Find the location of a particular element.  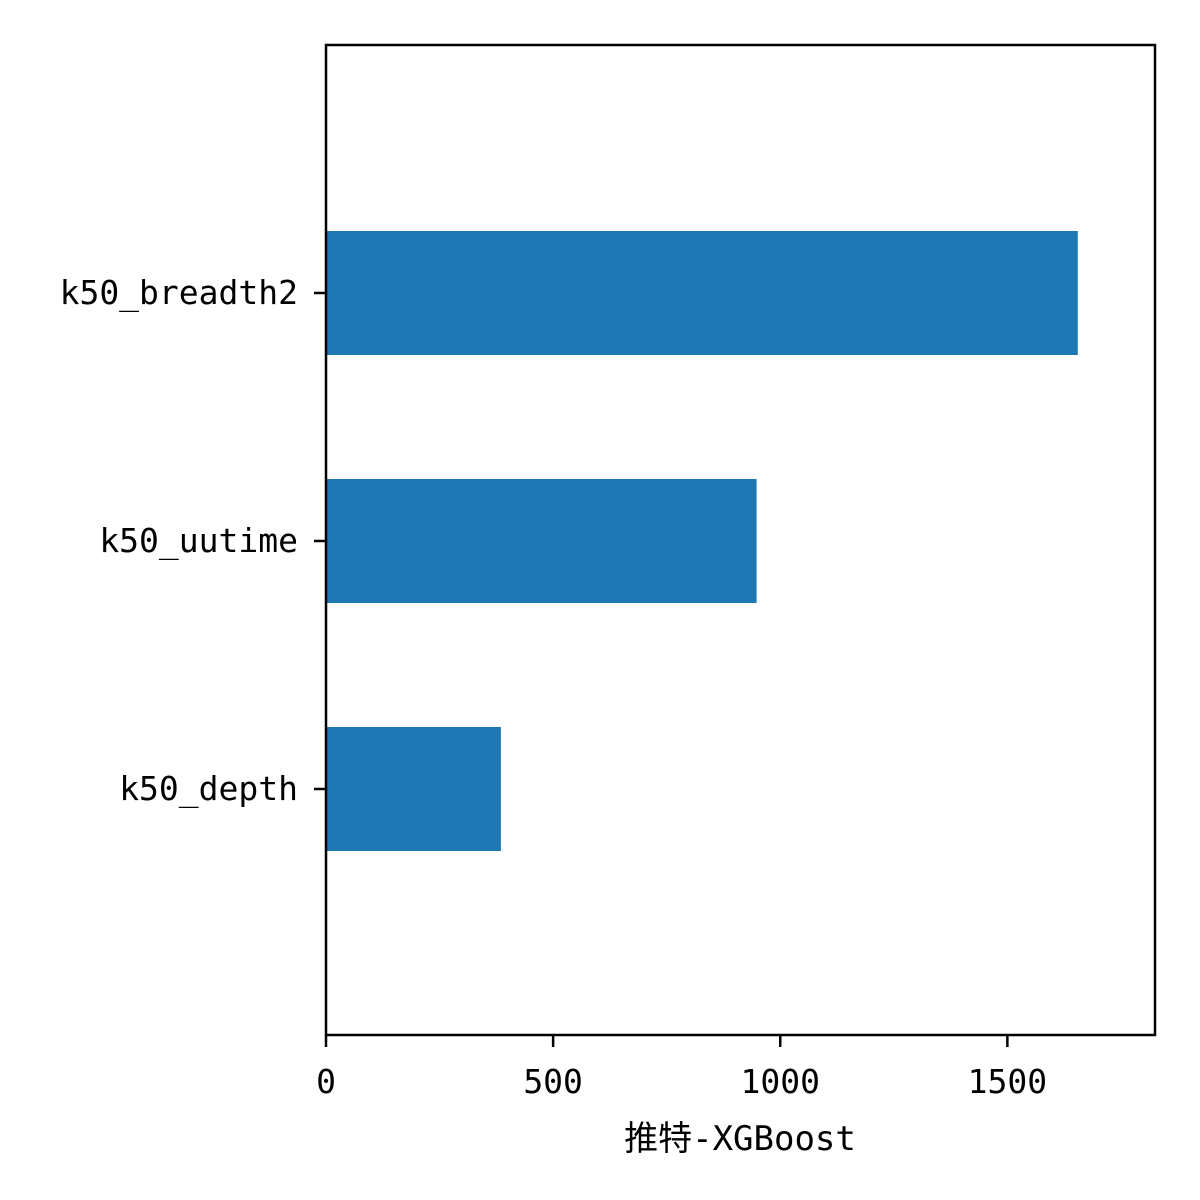

y-axis-ticks: k50_breadth2 k50_uutime k50_depth is located at coordinates (193, 541).